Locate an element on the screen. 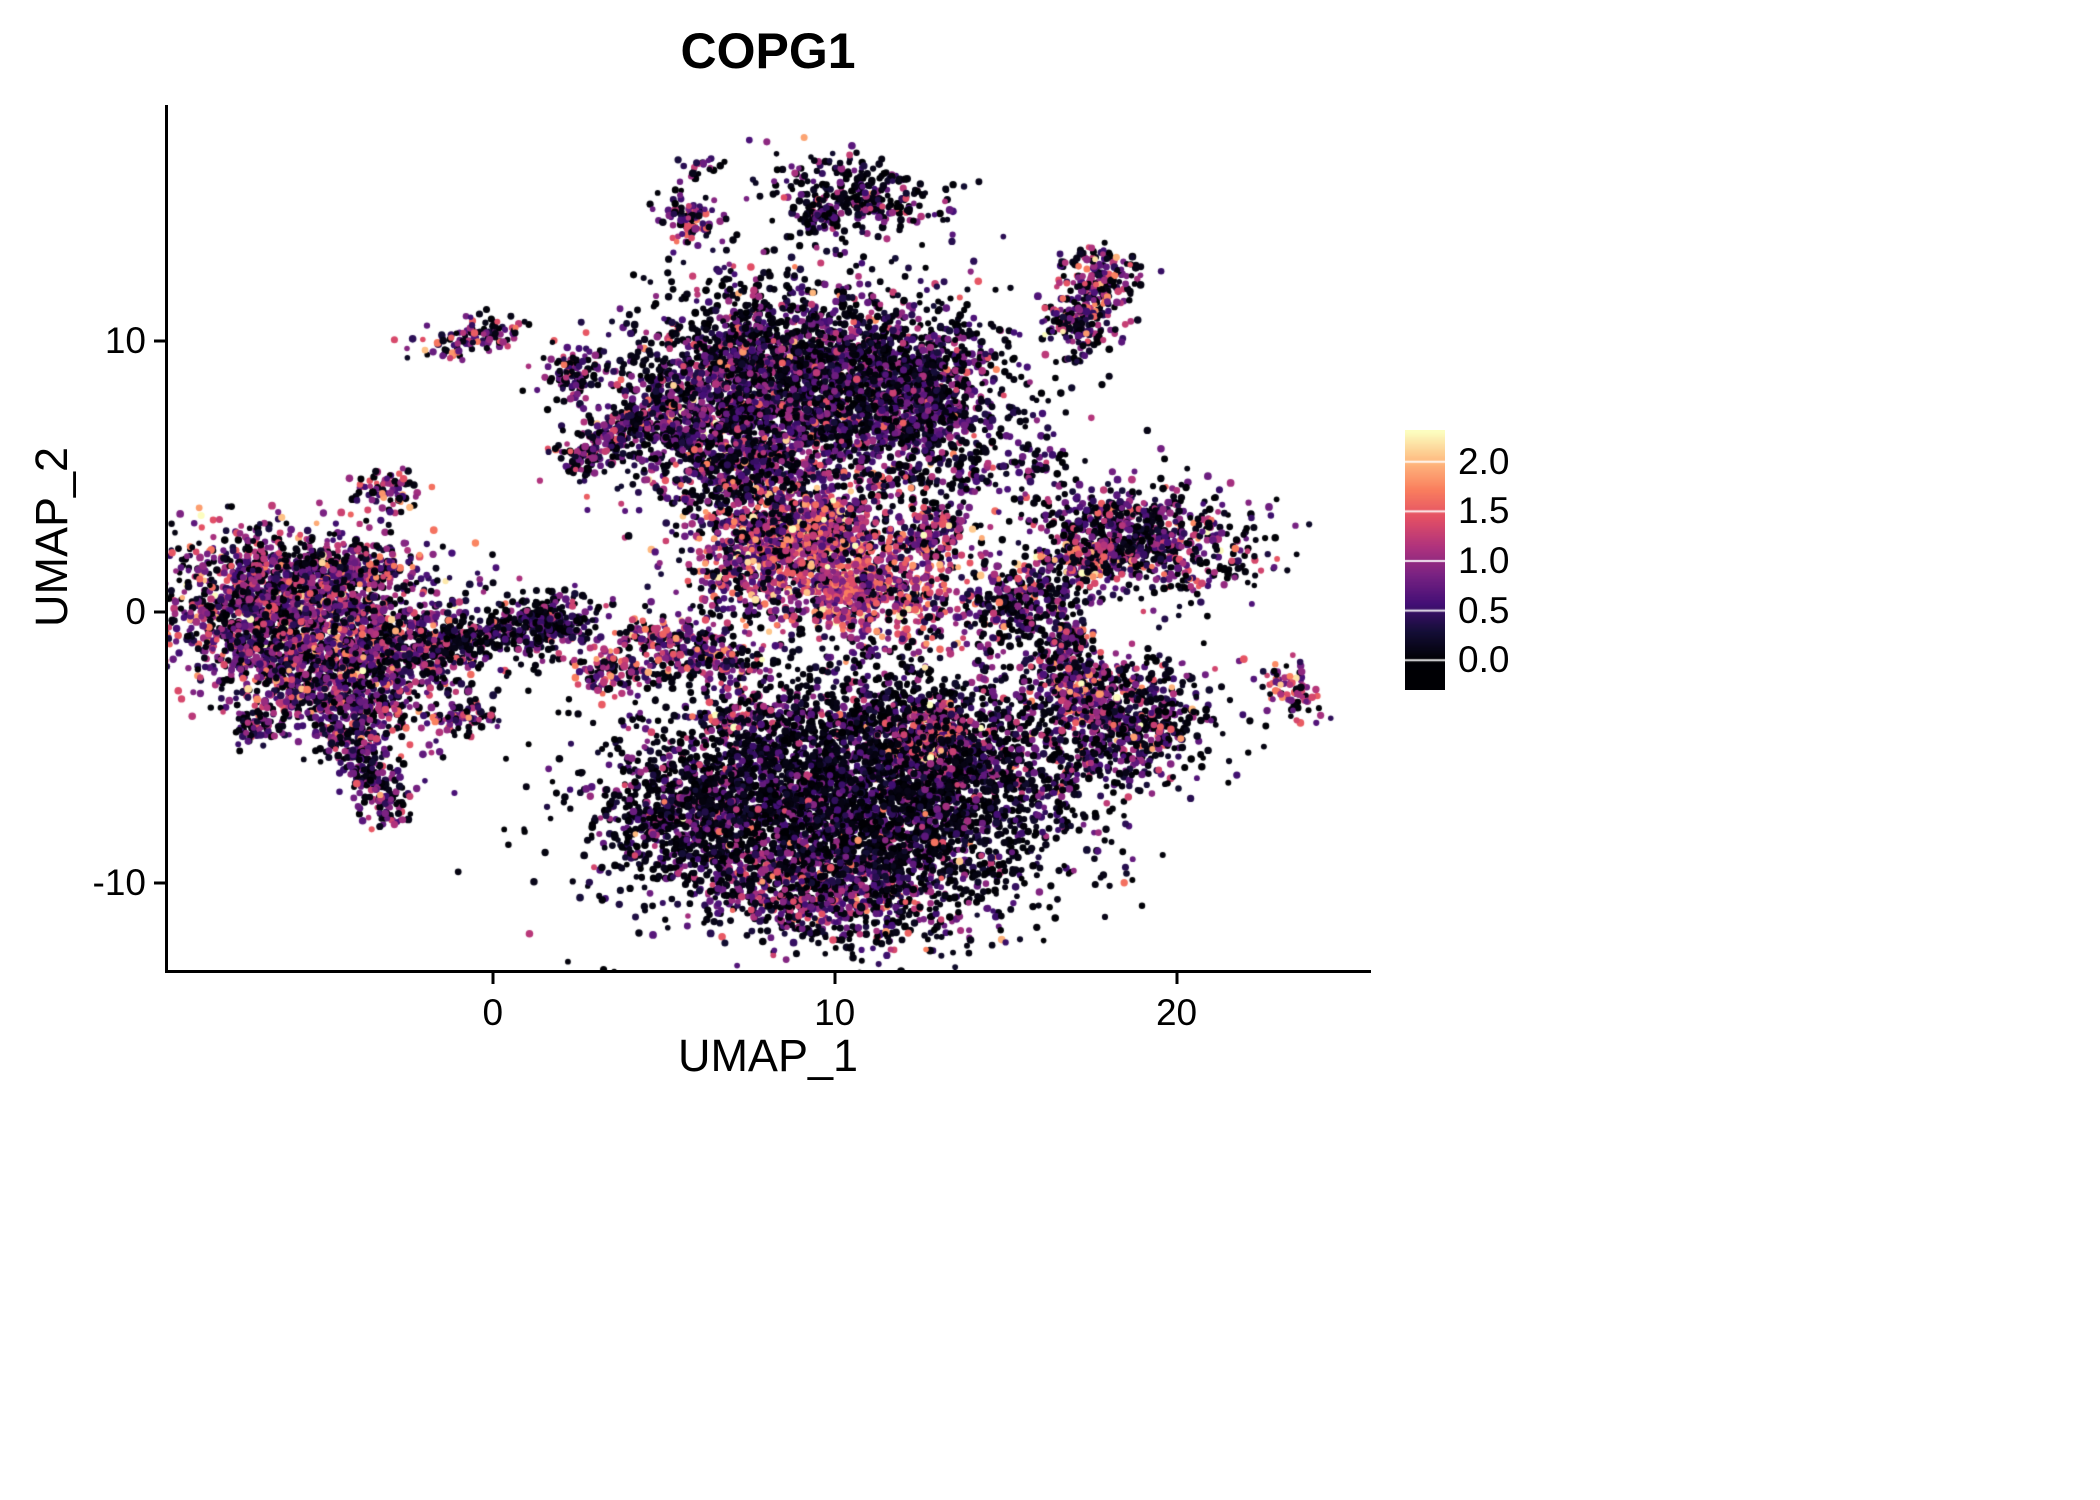 Image resolution: width=2100 pixels, height=1500 pixels. y-tick-label: 10 is located at coordinates (125, 340).